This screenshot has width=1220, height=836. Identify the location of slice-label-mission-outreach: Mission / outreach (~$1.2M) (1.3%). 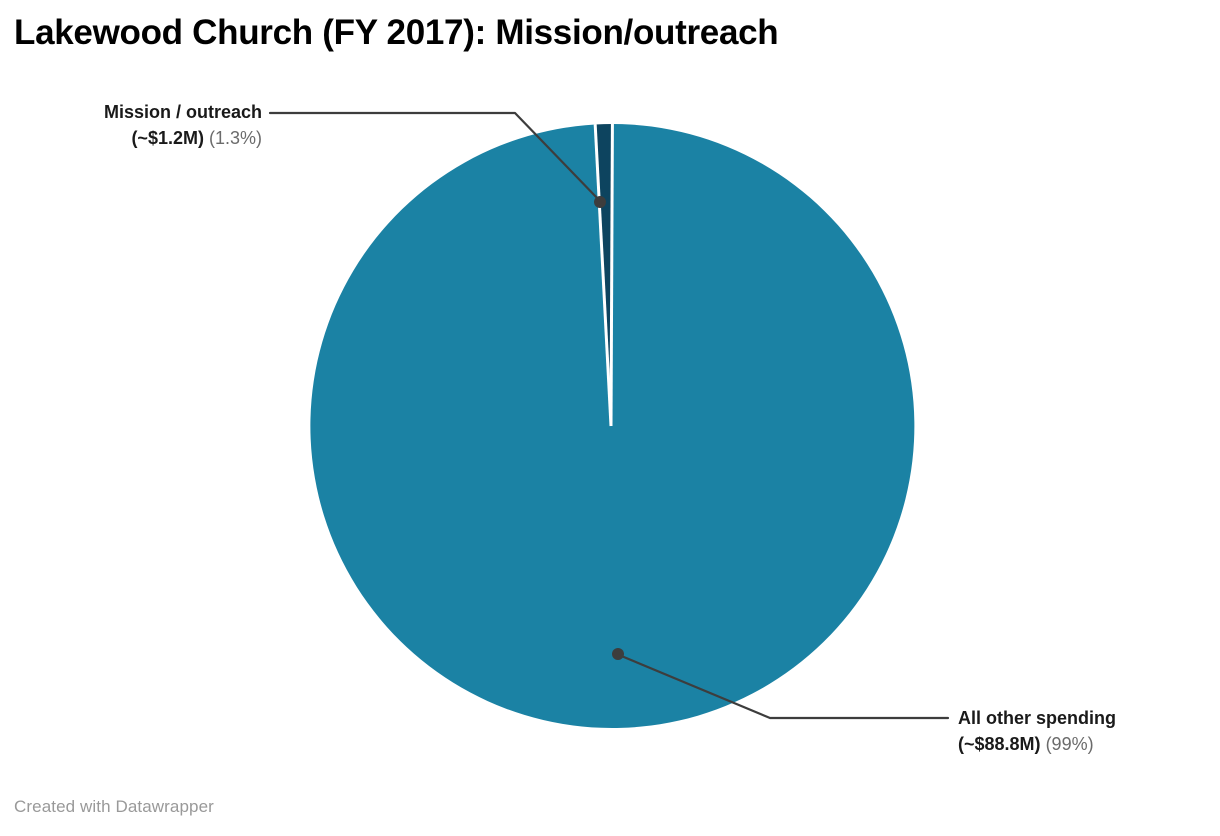
(159, 125).